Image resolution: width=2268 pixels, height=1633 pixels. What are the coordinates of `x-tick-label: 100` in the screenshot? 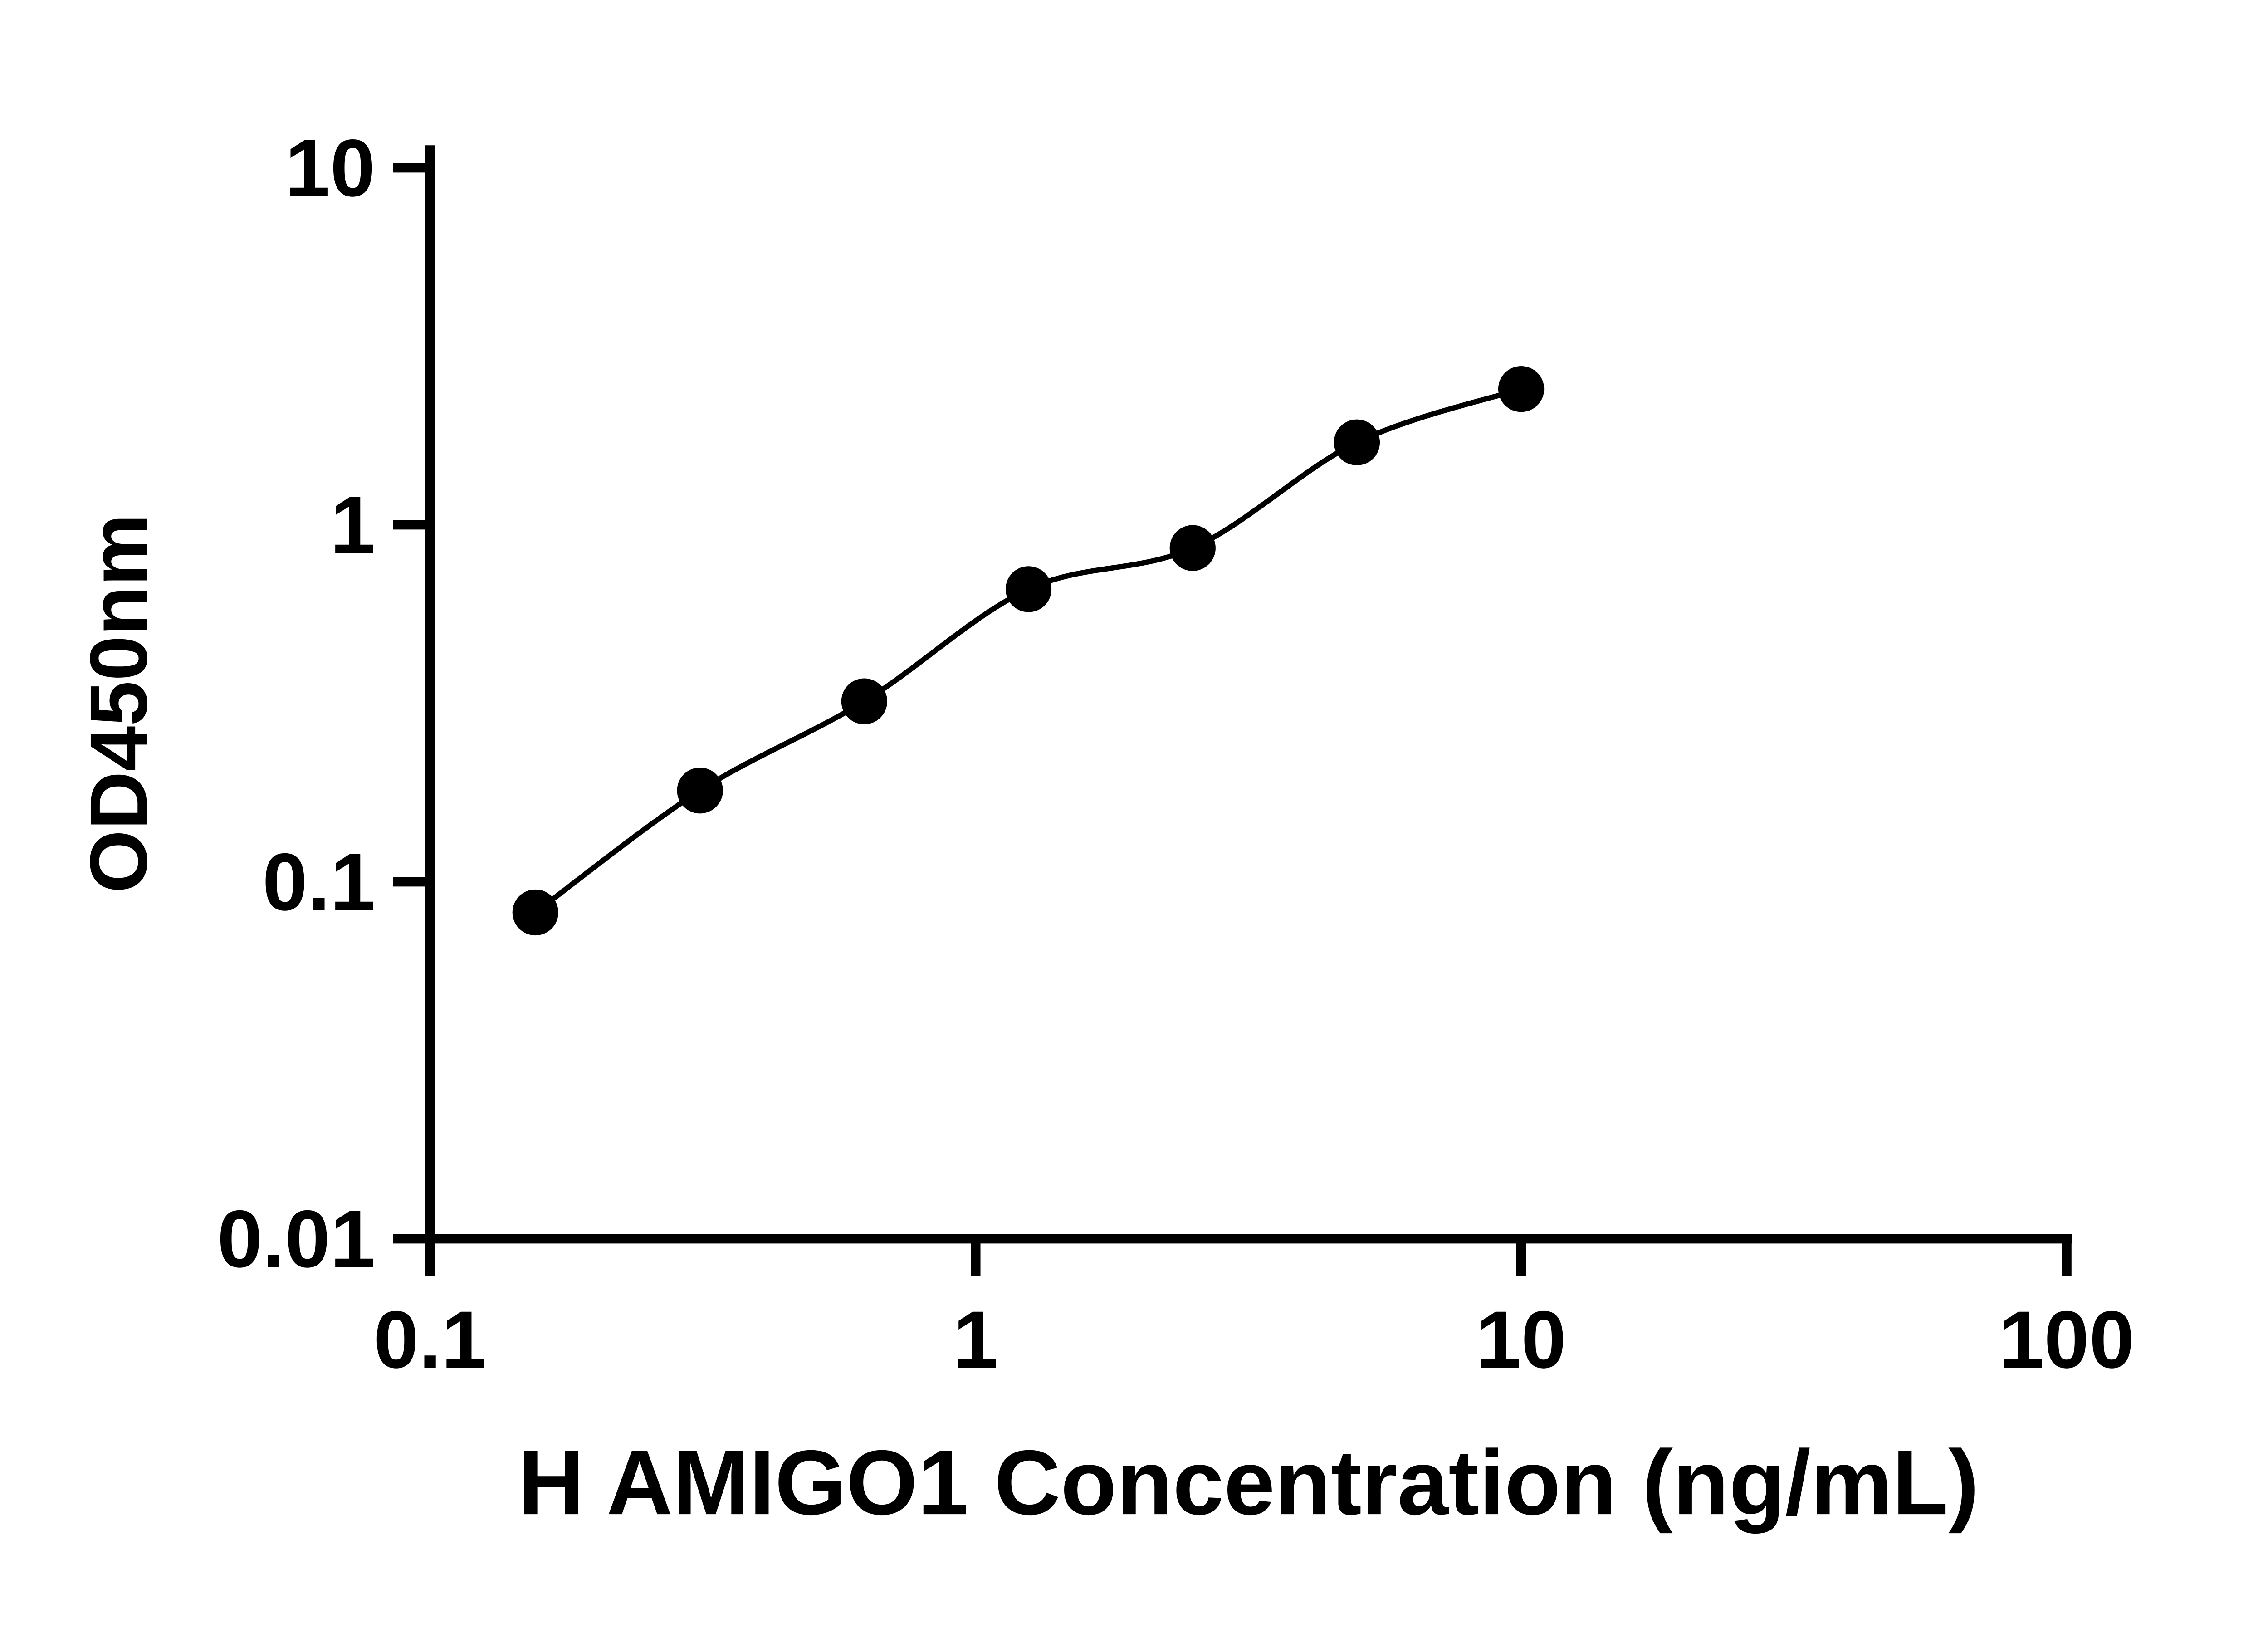 It's located at (2067, 1339).